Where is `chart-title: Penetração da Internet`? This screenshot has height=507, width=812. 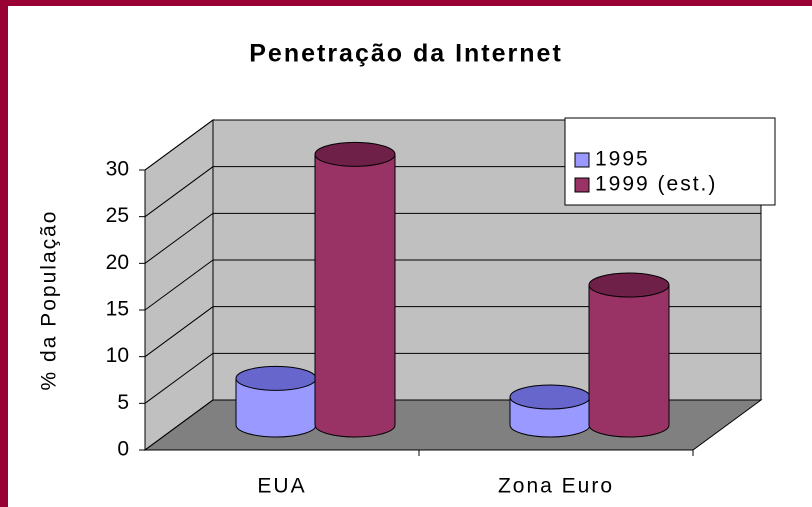 chart-title: Penetração da Internet is located at coordinates (406, 54).